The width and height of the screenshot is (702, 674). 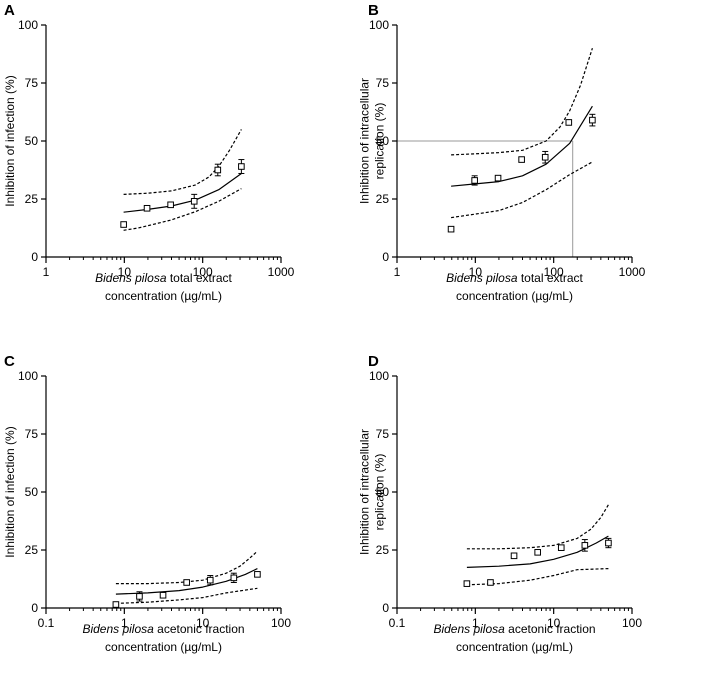 What do you see at coordinates (9, 10) in the screenshot?
I see `panel-letter-a: A` at bounding box center [9, 10].